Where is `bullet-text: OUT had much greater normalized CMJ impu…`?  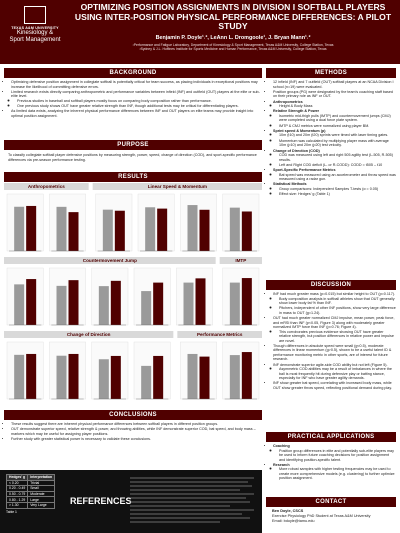 bullet-text: OUT had much greater normalized CMJ impu… is located at coordinates (334, 323).